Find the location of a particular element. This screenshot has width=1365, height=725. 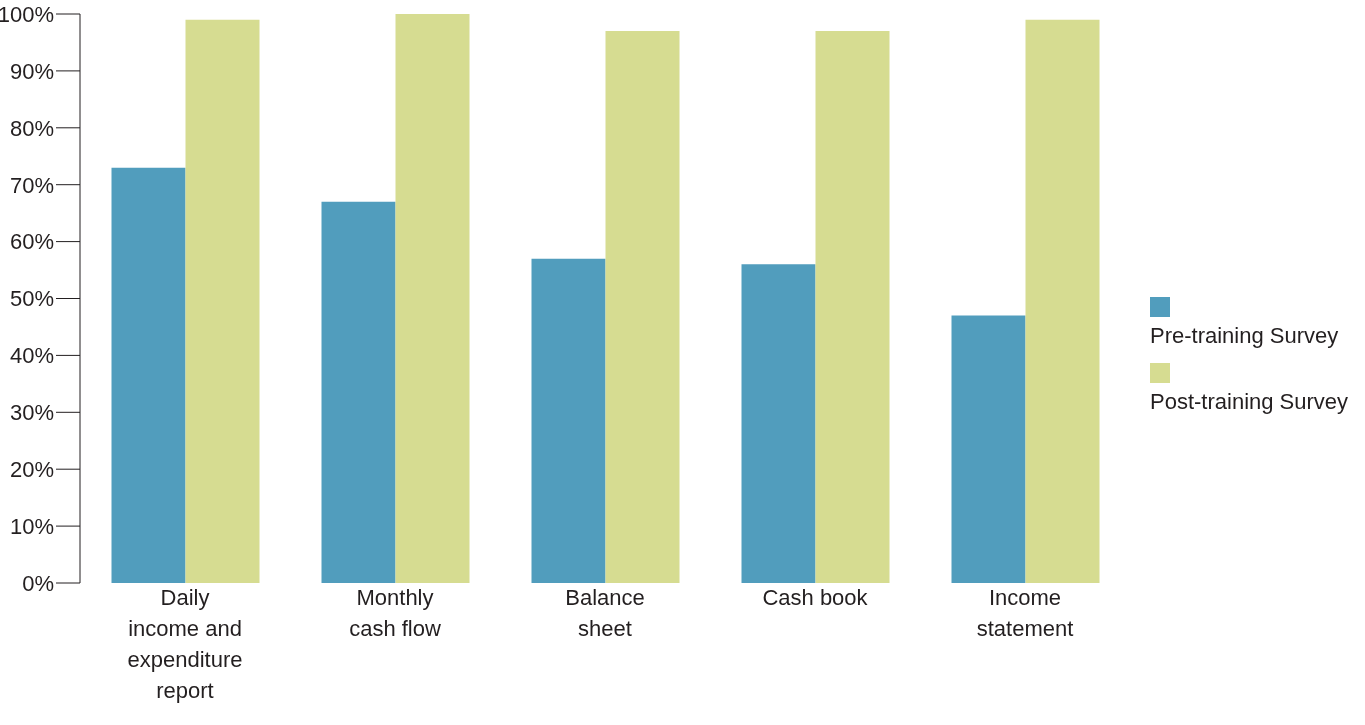

x-tick-label: Balance sheet is located at coordinates (605, 613).